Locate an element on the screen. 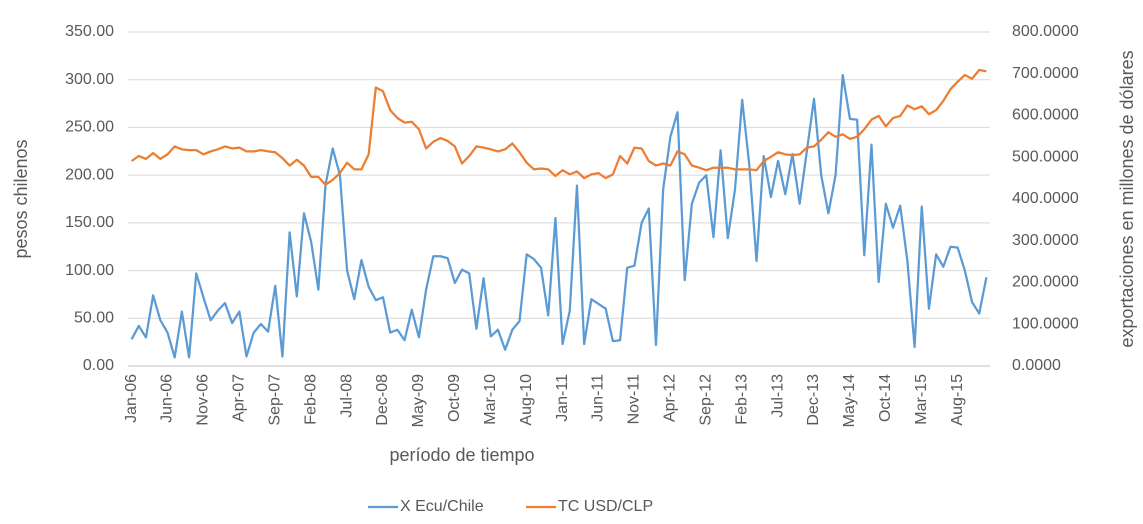 This screenshot has width=1143, height=524. x-tick-label: Sep-12 is located at coordinates (705, 400).